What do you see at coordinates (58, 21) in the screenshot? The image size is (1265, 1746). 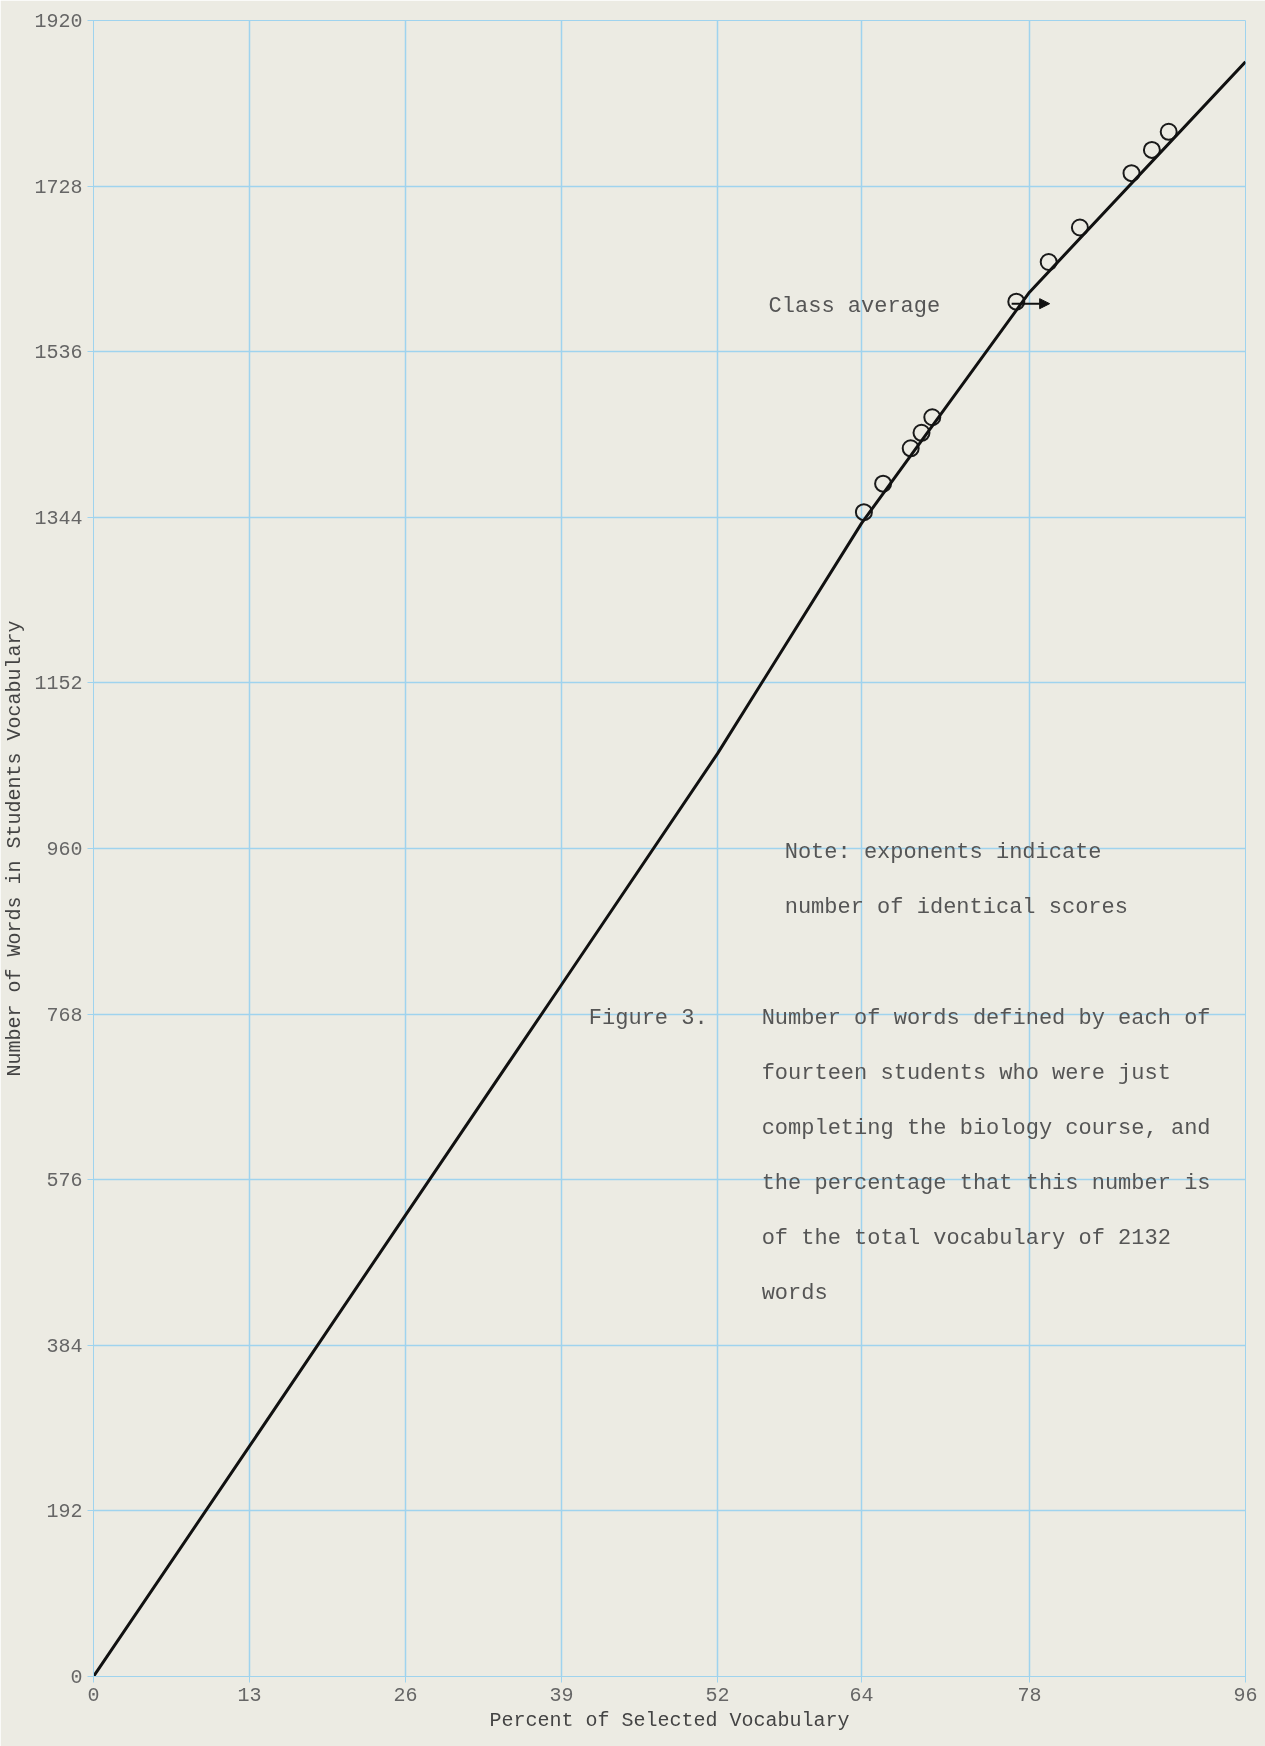 I see `y-tick-label: 1920` at bounding box center [58, 21].